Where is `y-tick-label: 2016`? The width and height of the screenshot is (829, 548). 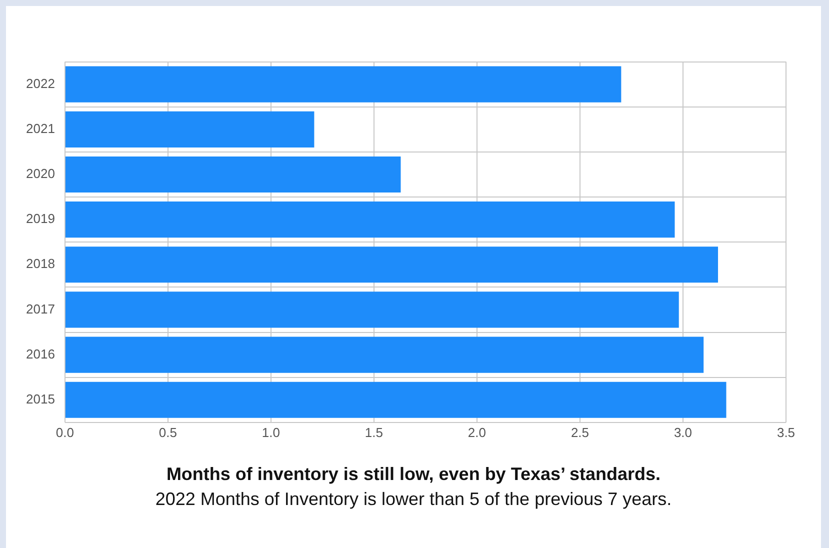 y-tick-label: 2016 is located at coordinates (40, 354).